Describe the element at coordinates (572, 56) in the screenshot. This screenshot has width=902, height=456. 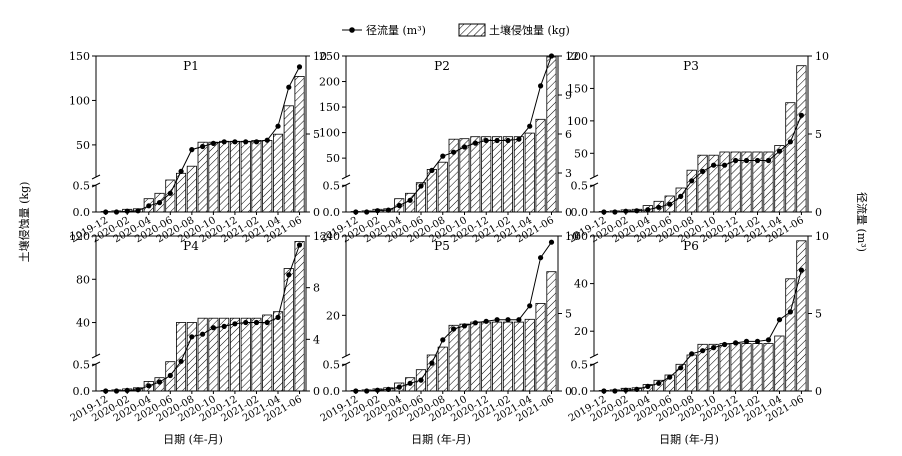
I see `right-tick-label: 12` at that location.